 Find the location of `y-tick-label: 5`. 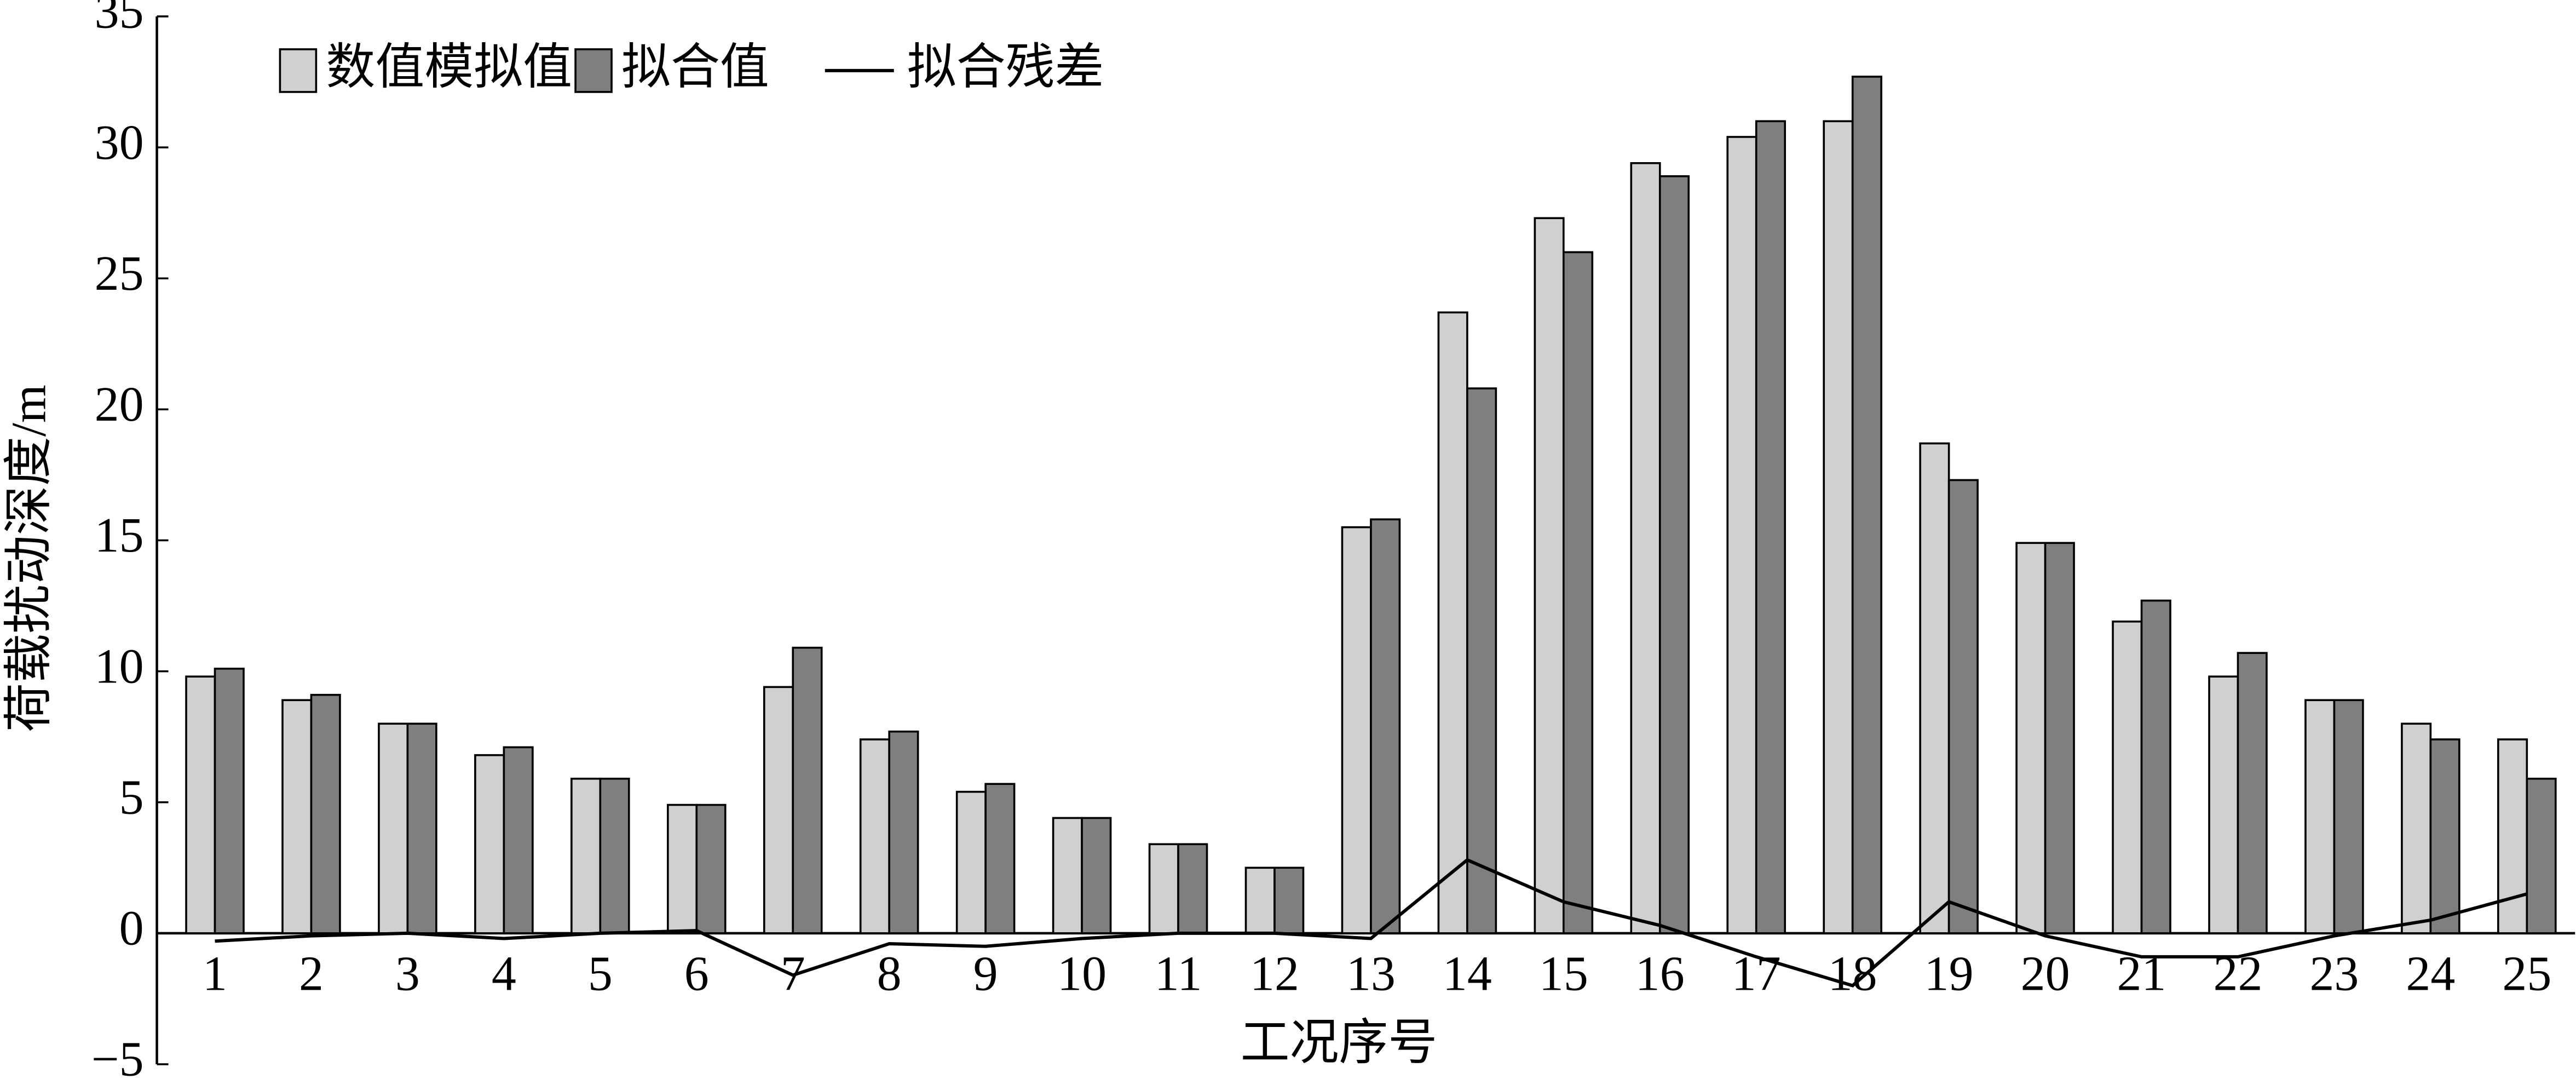

y-tick-label: 5 is located at coordinates (131, 797).